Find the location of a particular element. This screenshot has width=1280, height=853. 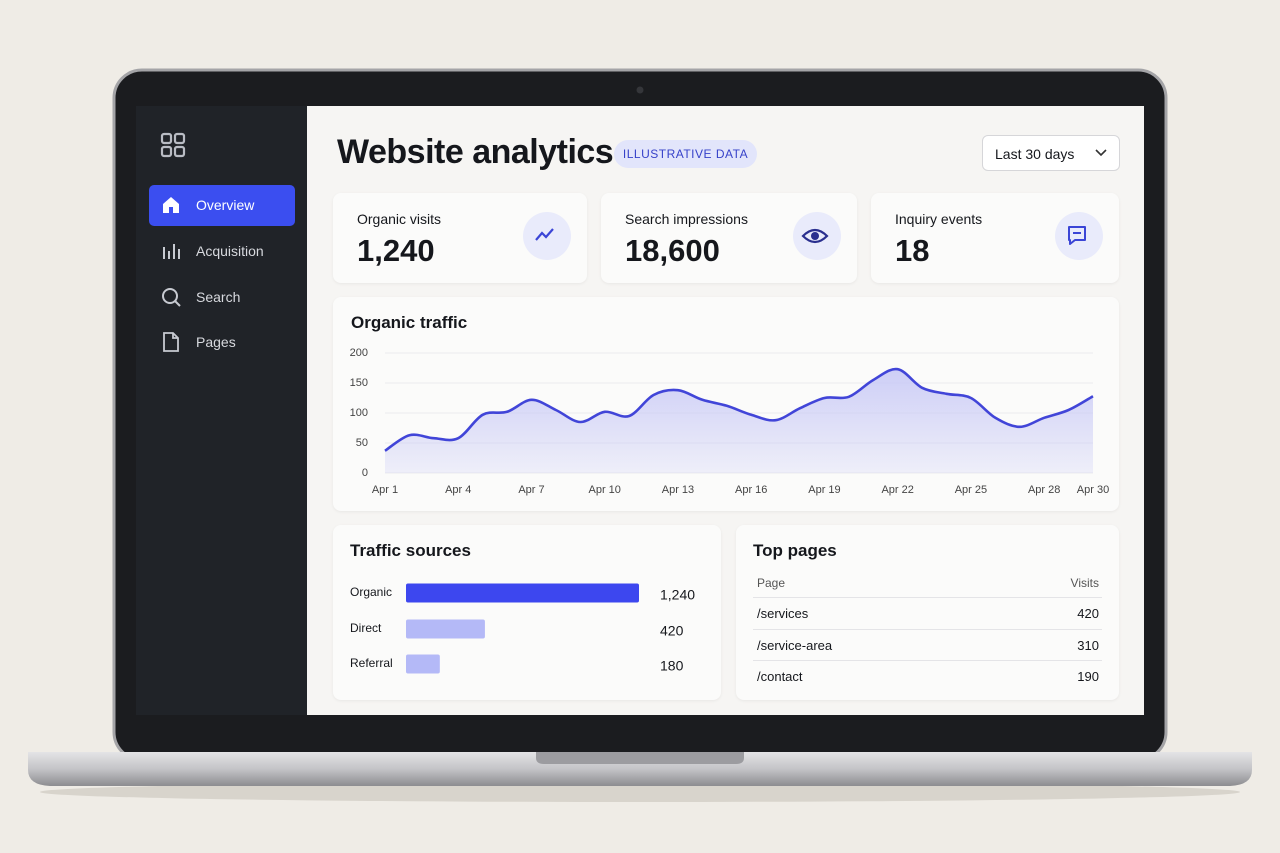

chevron is located at coordinates (1101, 153).